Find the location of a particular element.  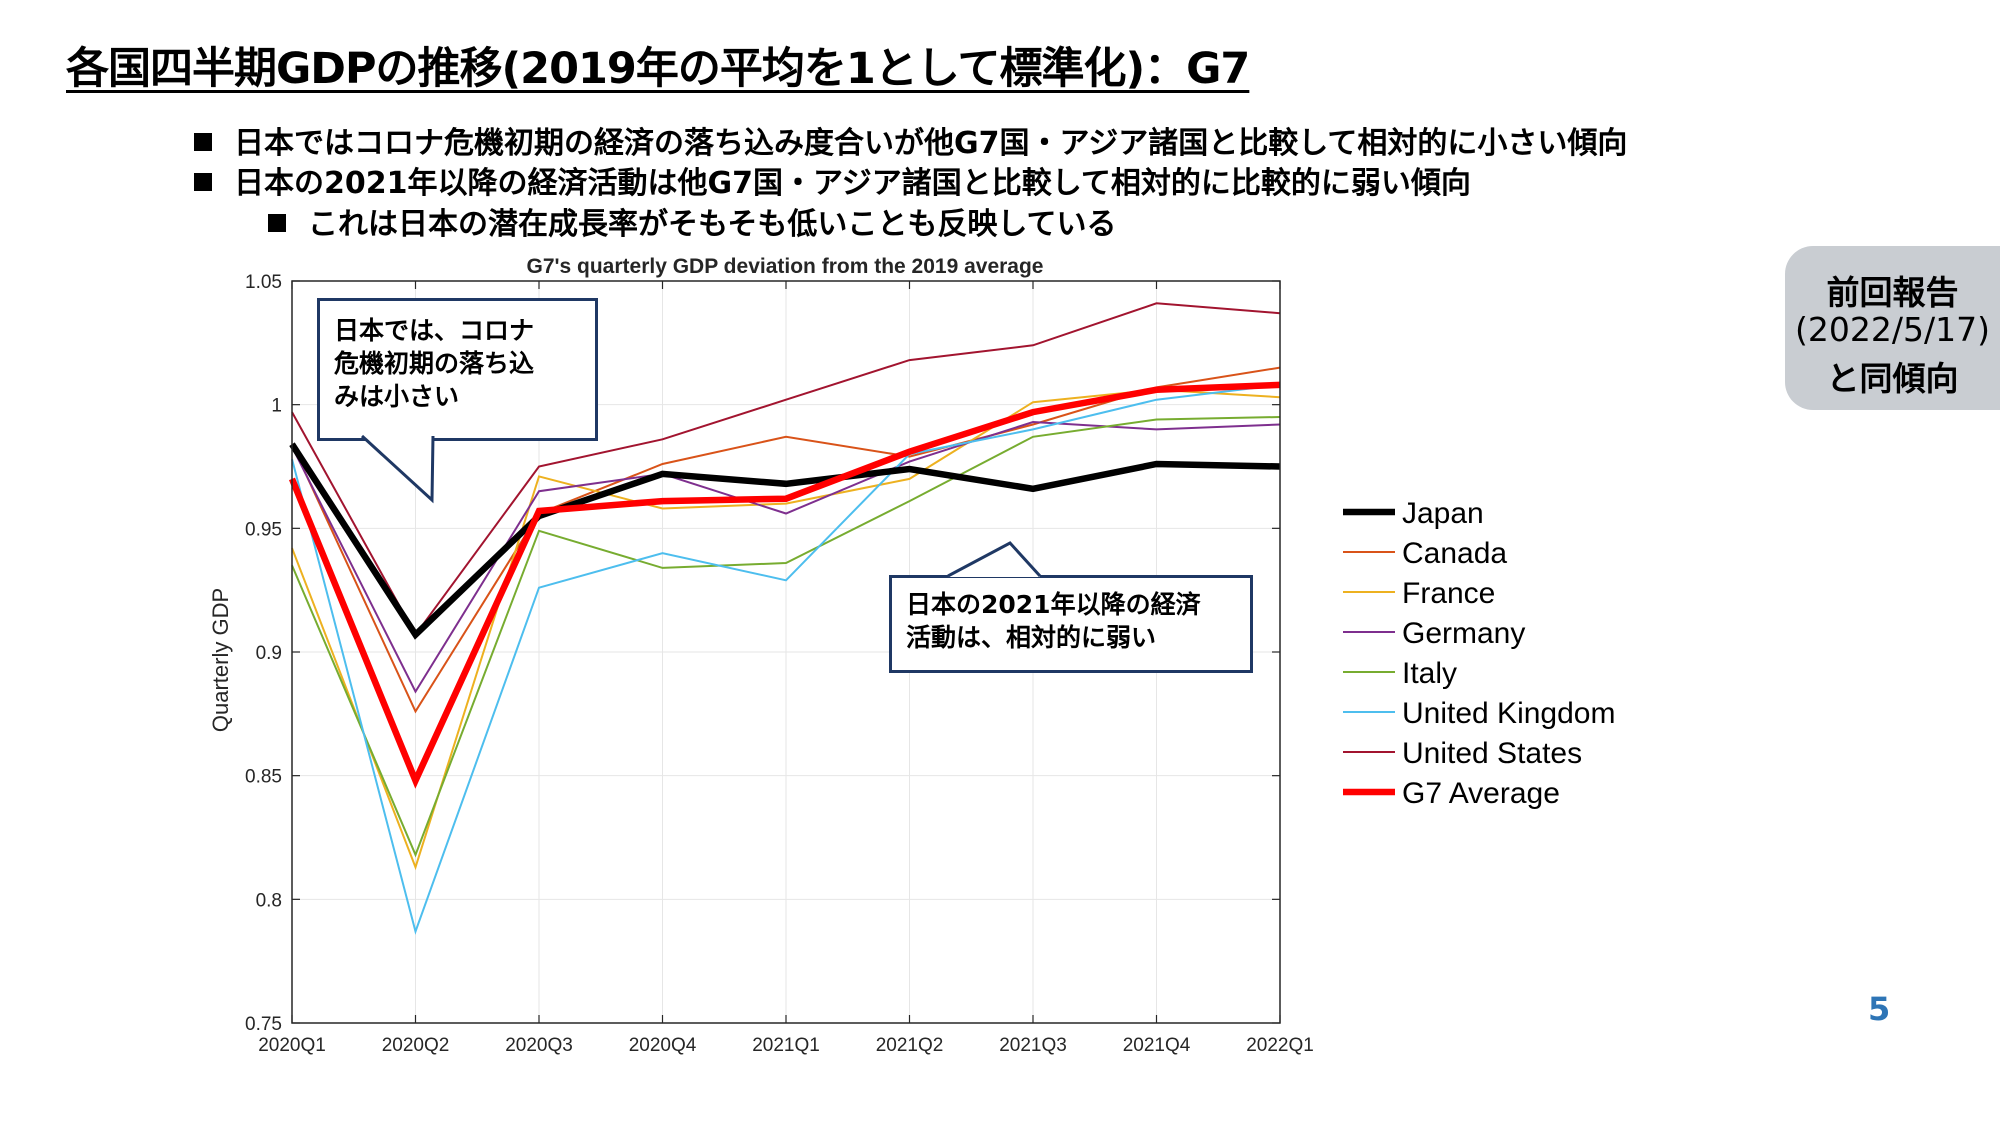

callout-text-top: 日本では、コロナ 危機初期の落ち込 みは小さい is located at coordinates (434, 363).